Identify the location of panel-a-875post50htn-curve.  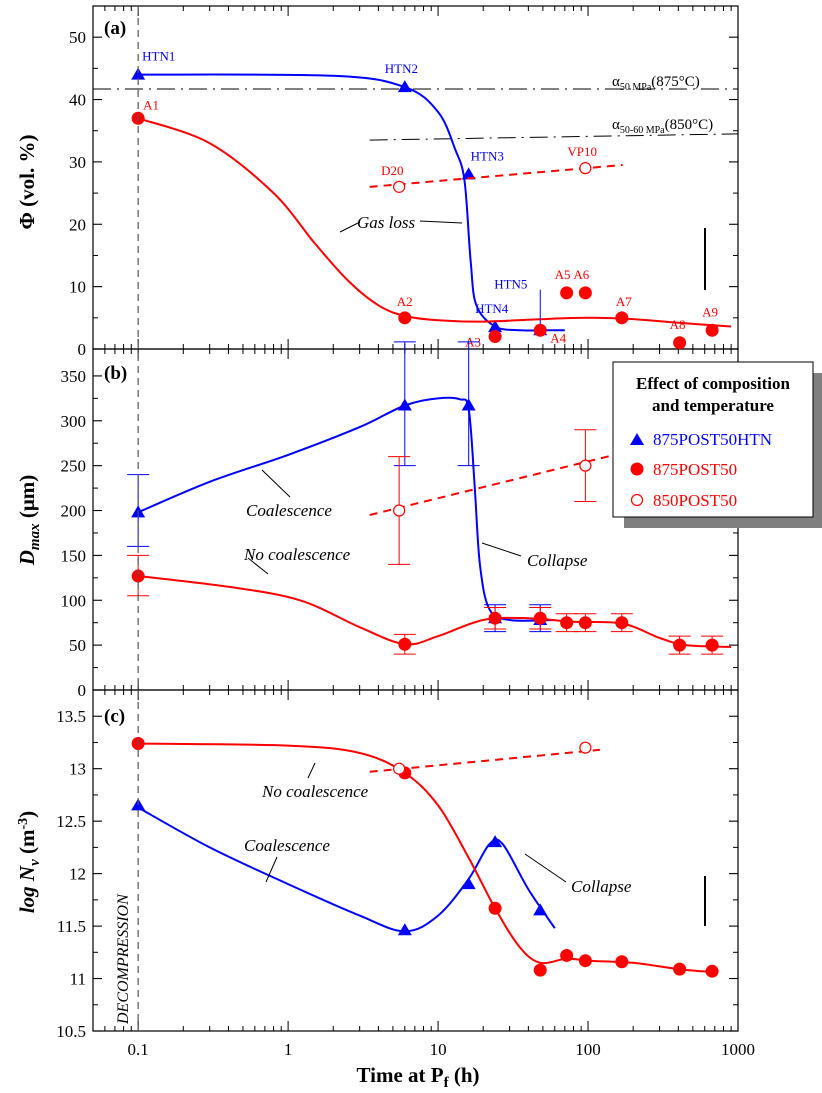
(351, 202).